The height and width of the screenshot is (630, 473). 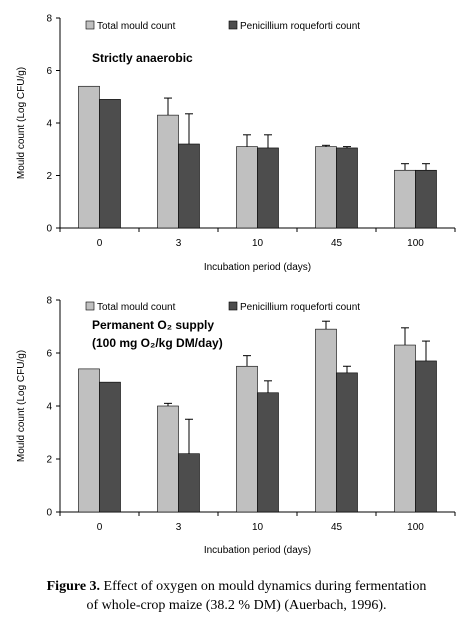 What do you see at coordinates (73, 586) in the screenshot?
I see `caption-label: Figure 3.` at bounding box center [73, 586].